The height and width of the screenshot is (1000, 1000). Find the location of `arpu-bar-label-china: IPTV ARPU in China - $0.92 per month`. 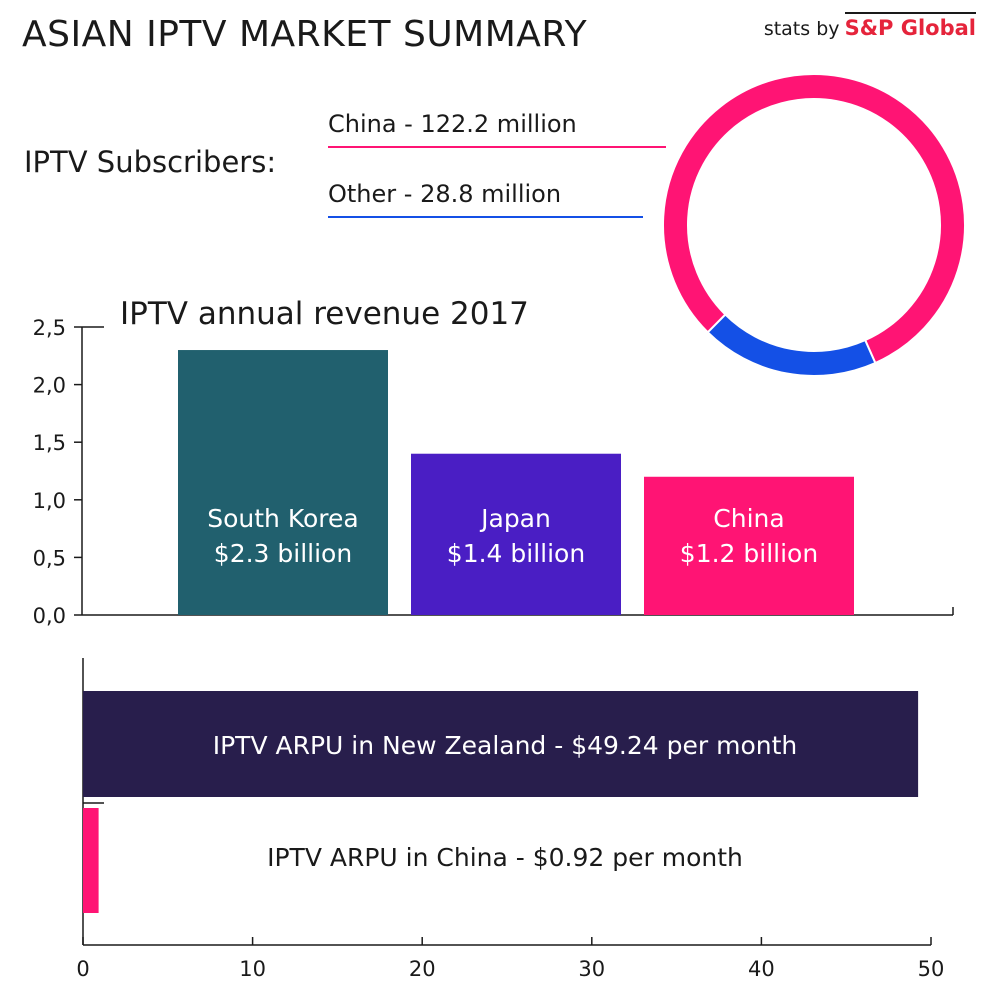

arpu-bar-label-china: IPTV ARPU in China - $0.92 per month is located at coordinates (505, 857).